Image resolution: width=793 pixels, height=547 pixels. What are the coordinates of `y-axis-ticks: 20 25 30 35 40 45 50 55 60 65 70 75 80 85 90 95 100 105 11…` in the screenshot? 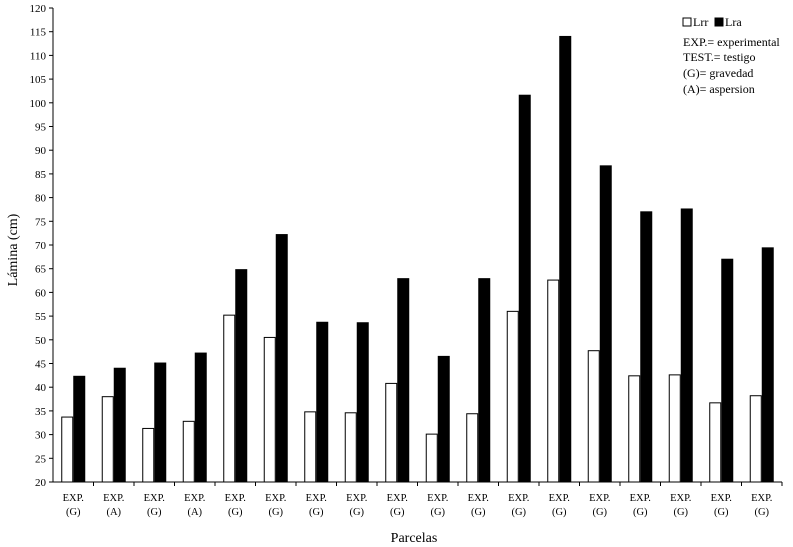 It's located at (41, 246).